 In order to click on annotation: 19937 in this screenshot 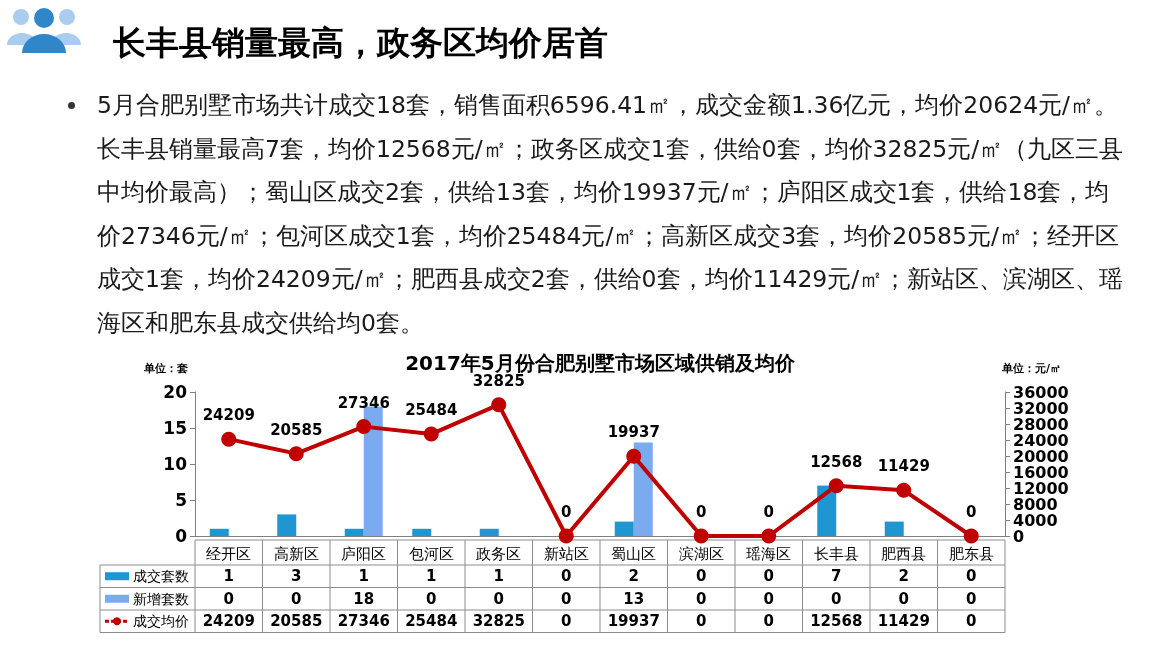, I will do `click(633, 432)`.